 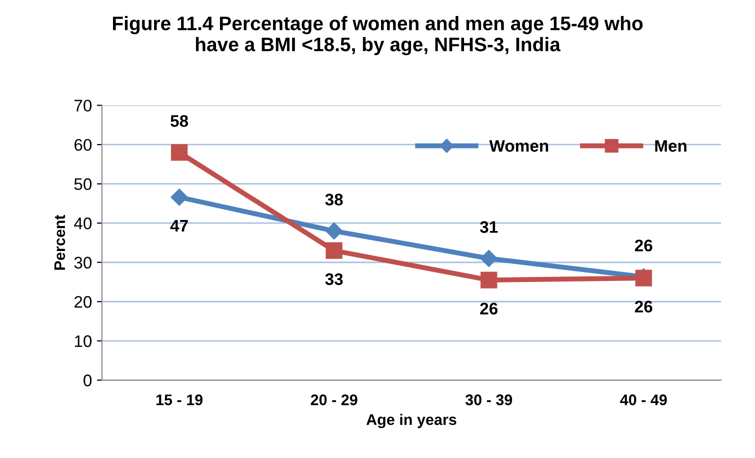 What do you see at coordinates (411, 421) in the screenshot?
I see `x-axis-title: Age in years` at bounding box center [411, 421].